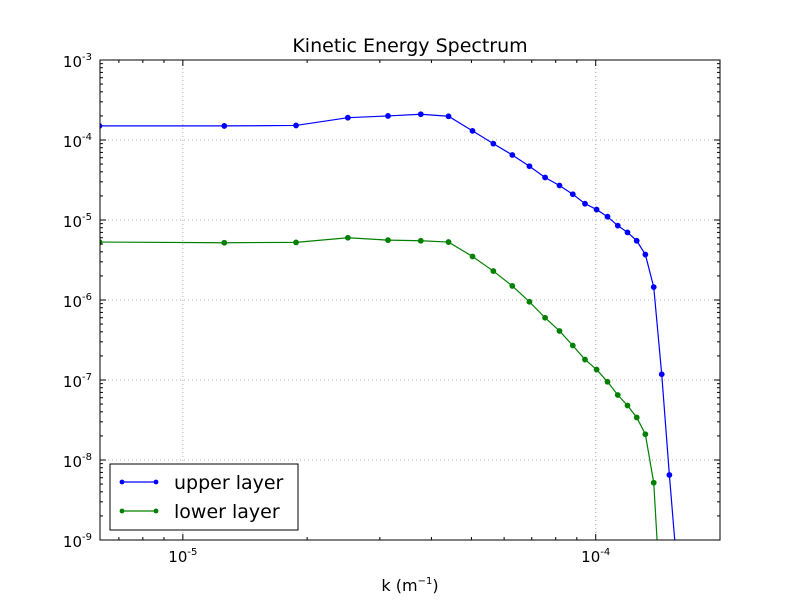  What do you see at coordinates (409, 46) in the screenshot?
I see `chart-title: Kinetic Energy Spectrum` at bounding box center [409, 46].